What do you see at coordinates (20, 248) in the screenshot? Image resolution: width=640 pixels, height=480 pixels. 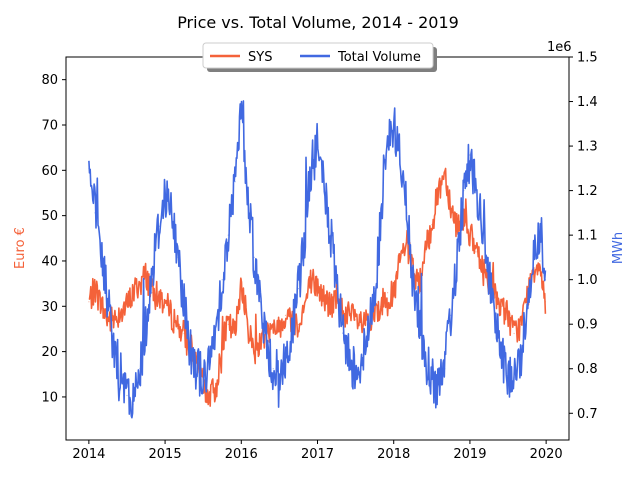 I see `y-axis-left-label: Euro €` at bounding box center [20, 248].